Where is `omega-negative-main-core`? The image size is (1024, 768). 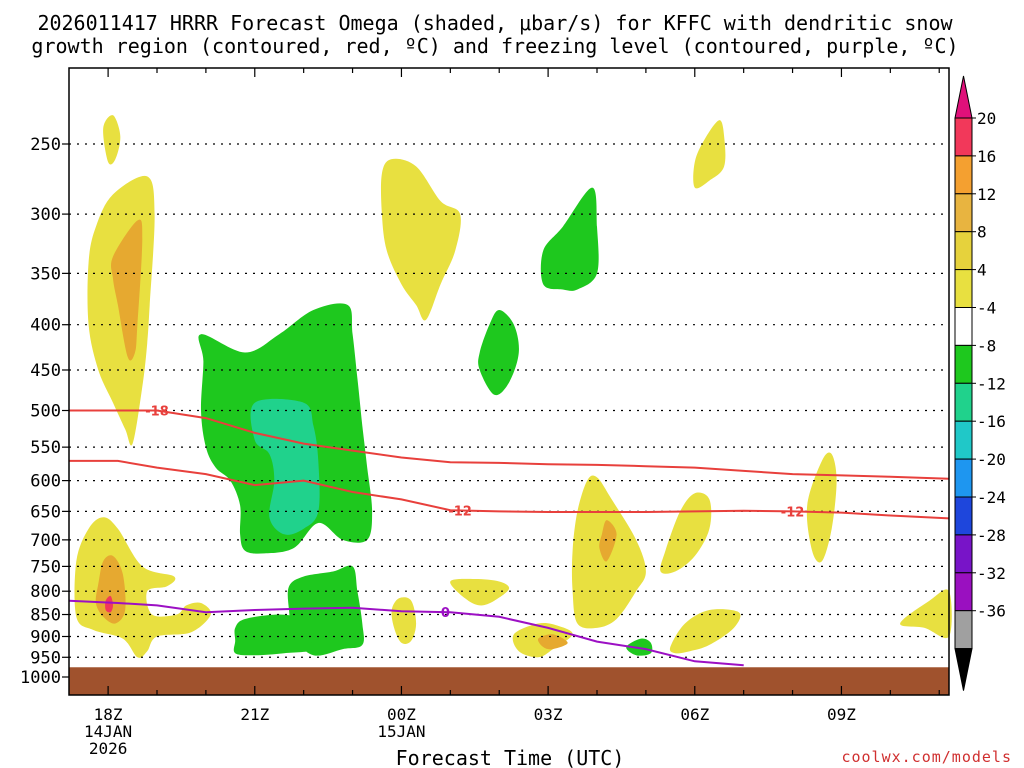 omega-negative-main-core is located at coordinates (285, 466).